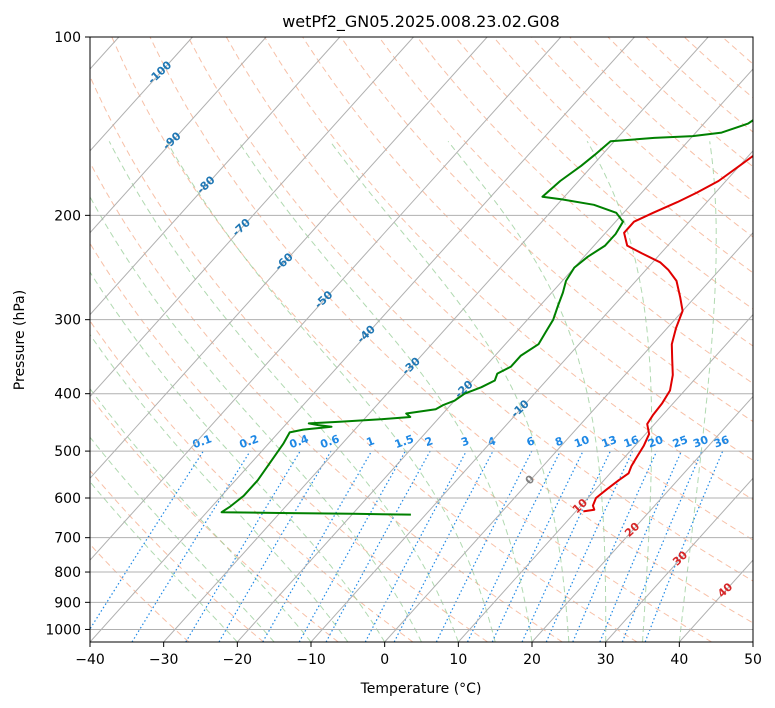 The image size is (775, 708). What do you see at coordinates (329, 441) in the screenshot?
I see `mixing-ratio-label: 0.6` at bounding box center [329, 441].